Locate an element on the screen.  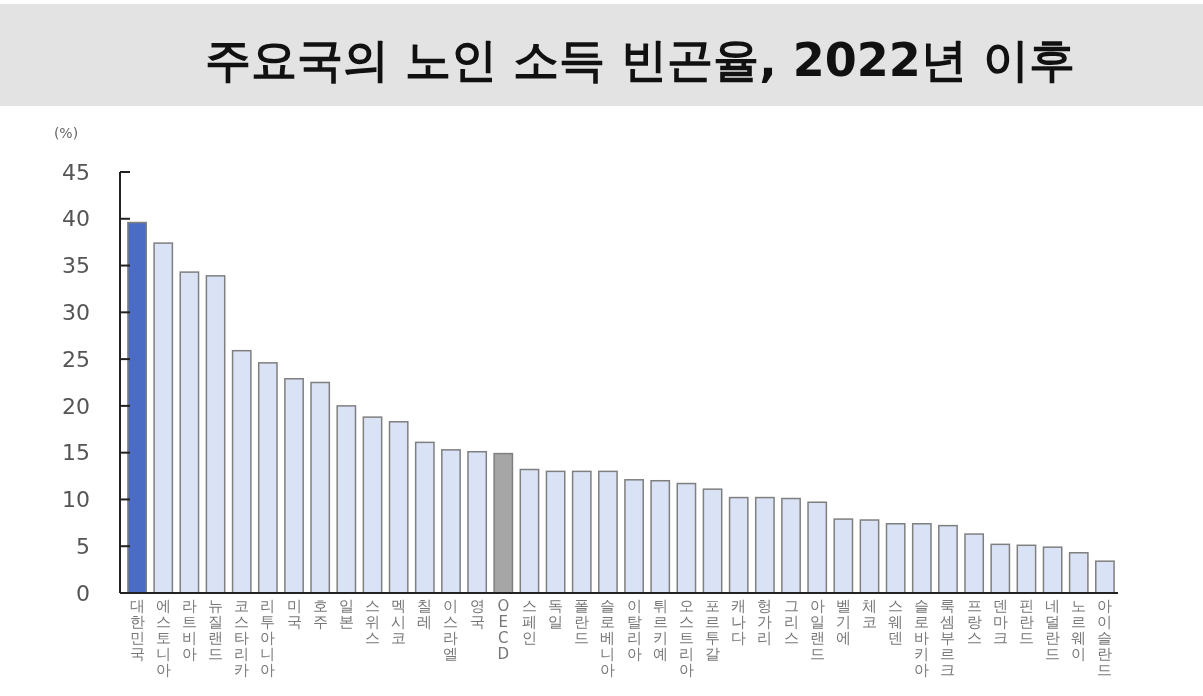
x-tick-label: 에스토니아 is located at coordinates (163, 638).